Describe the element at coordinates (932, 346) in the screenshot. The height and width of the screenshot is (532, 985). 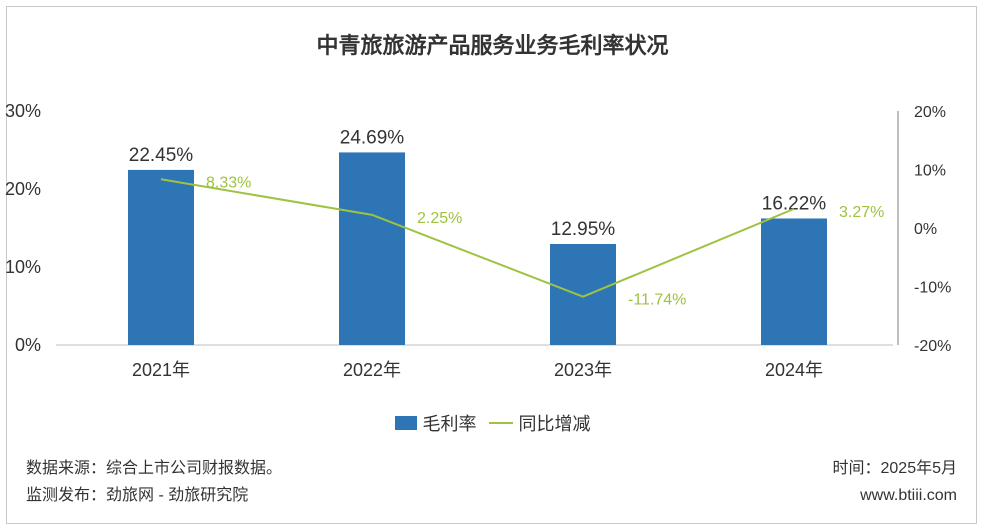
I see `y-right-tick-label: -20%` at that location.